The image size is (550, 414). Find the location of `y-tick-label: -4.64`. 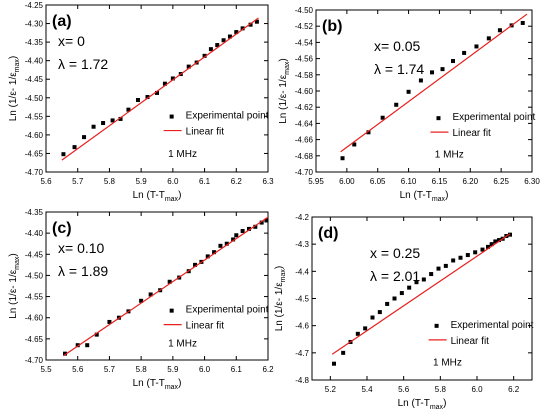

y-tick-label: -4.64 is located at coordinates (304, 123).